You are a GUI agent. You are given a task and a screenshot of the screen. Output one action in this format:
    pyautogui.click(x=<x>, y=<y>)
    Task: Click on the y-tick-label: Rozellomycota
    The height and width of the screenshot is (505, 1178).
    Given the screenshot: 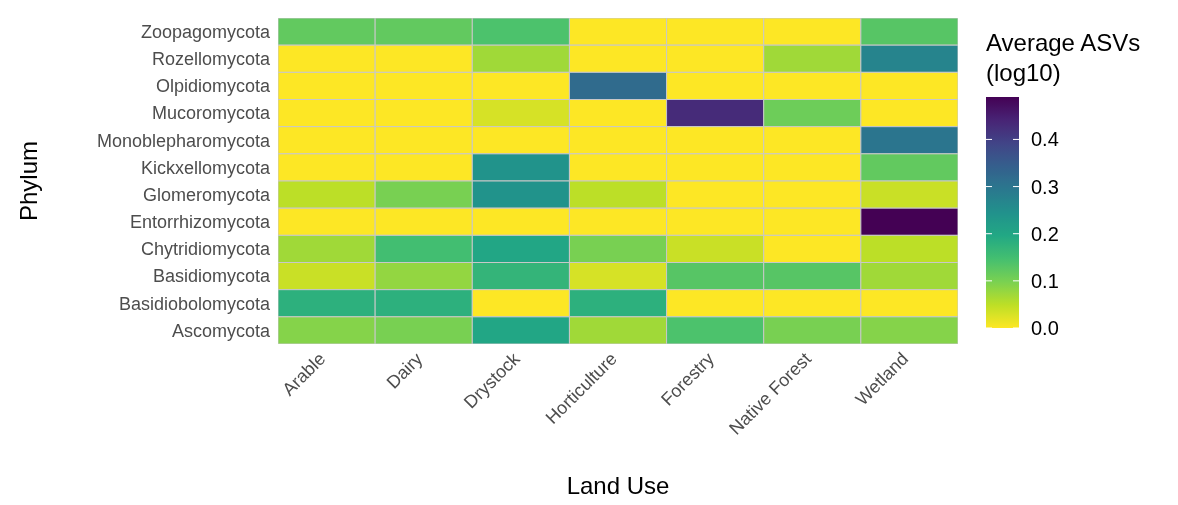 What is the action you would take?
    pyautogui.click(x=211, y=59)
    